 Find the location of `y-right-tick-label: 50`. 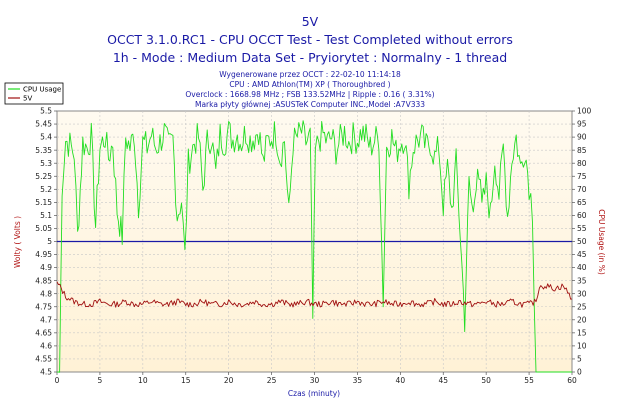

y-right-tick-label: 50 is located at coordinates (582, 241).